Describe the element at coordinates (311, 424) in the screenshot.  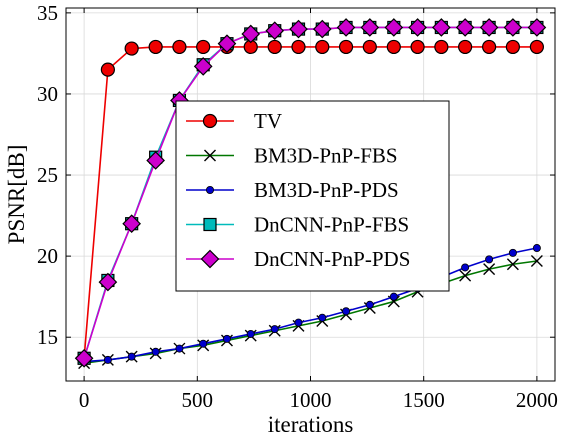
I see `x-axis-label: iterations` at that location.